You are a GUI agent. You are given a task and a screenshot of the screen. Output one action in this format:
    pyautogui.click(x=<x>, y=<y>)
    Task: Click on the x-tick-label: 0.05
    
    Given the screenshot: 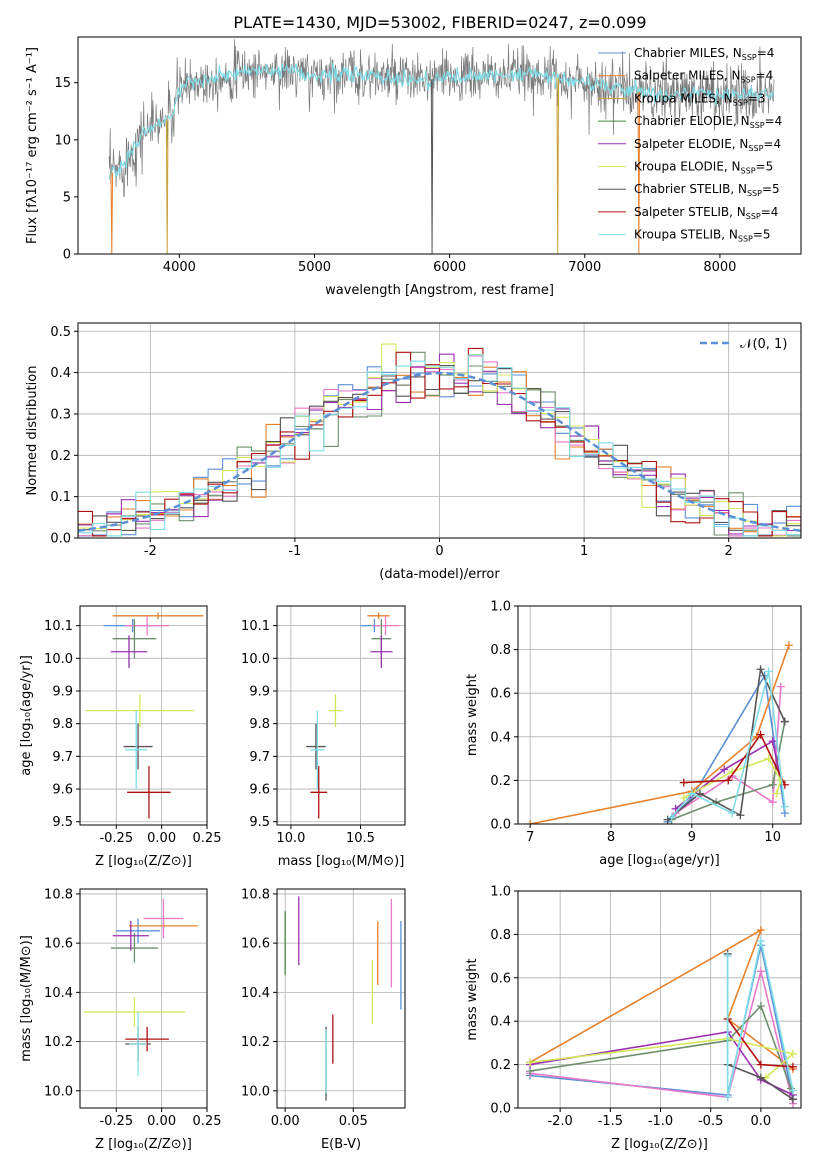 What is the action you would take?
    pyautogui.click(x=353, y=1121)
    